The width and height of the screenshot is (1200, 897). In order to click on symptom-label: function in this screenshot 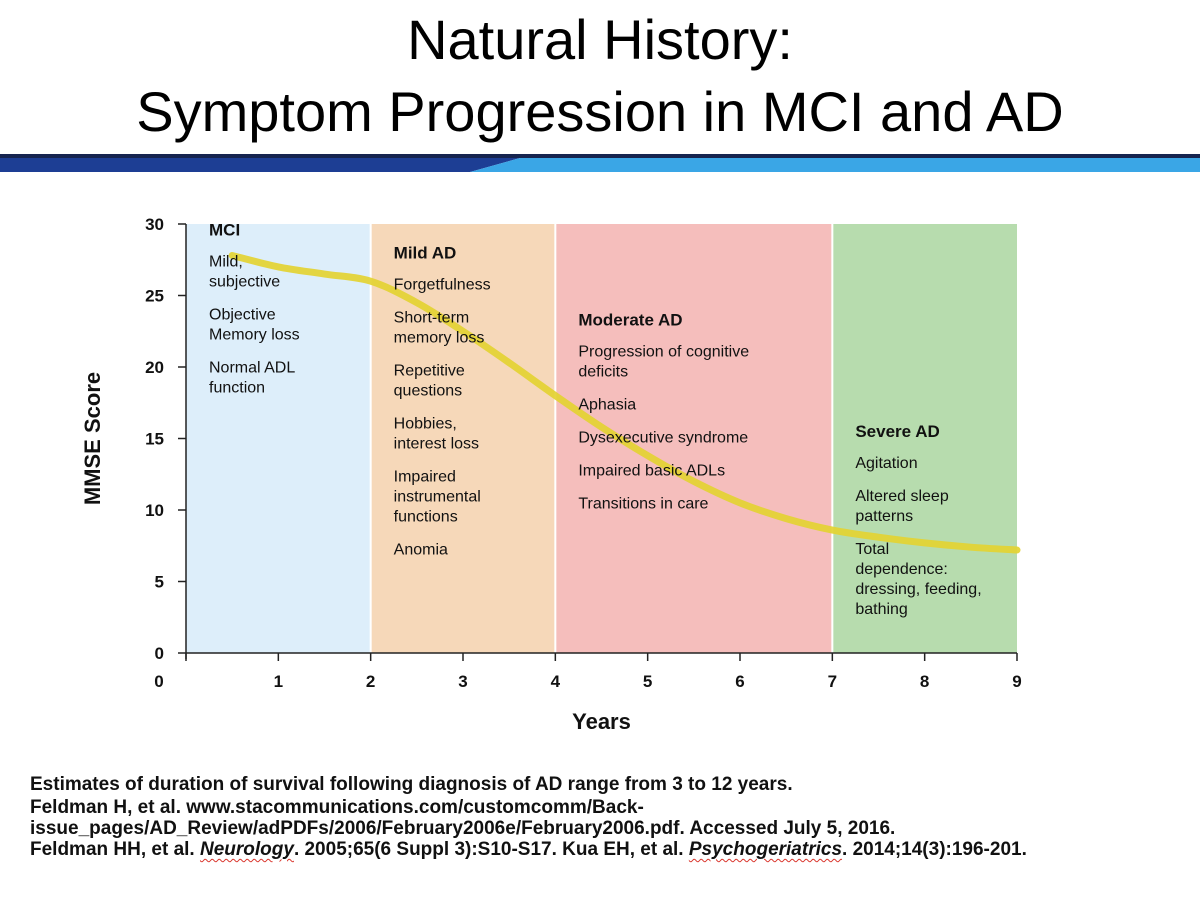, I will do `click(237, 387)`.